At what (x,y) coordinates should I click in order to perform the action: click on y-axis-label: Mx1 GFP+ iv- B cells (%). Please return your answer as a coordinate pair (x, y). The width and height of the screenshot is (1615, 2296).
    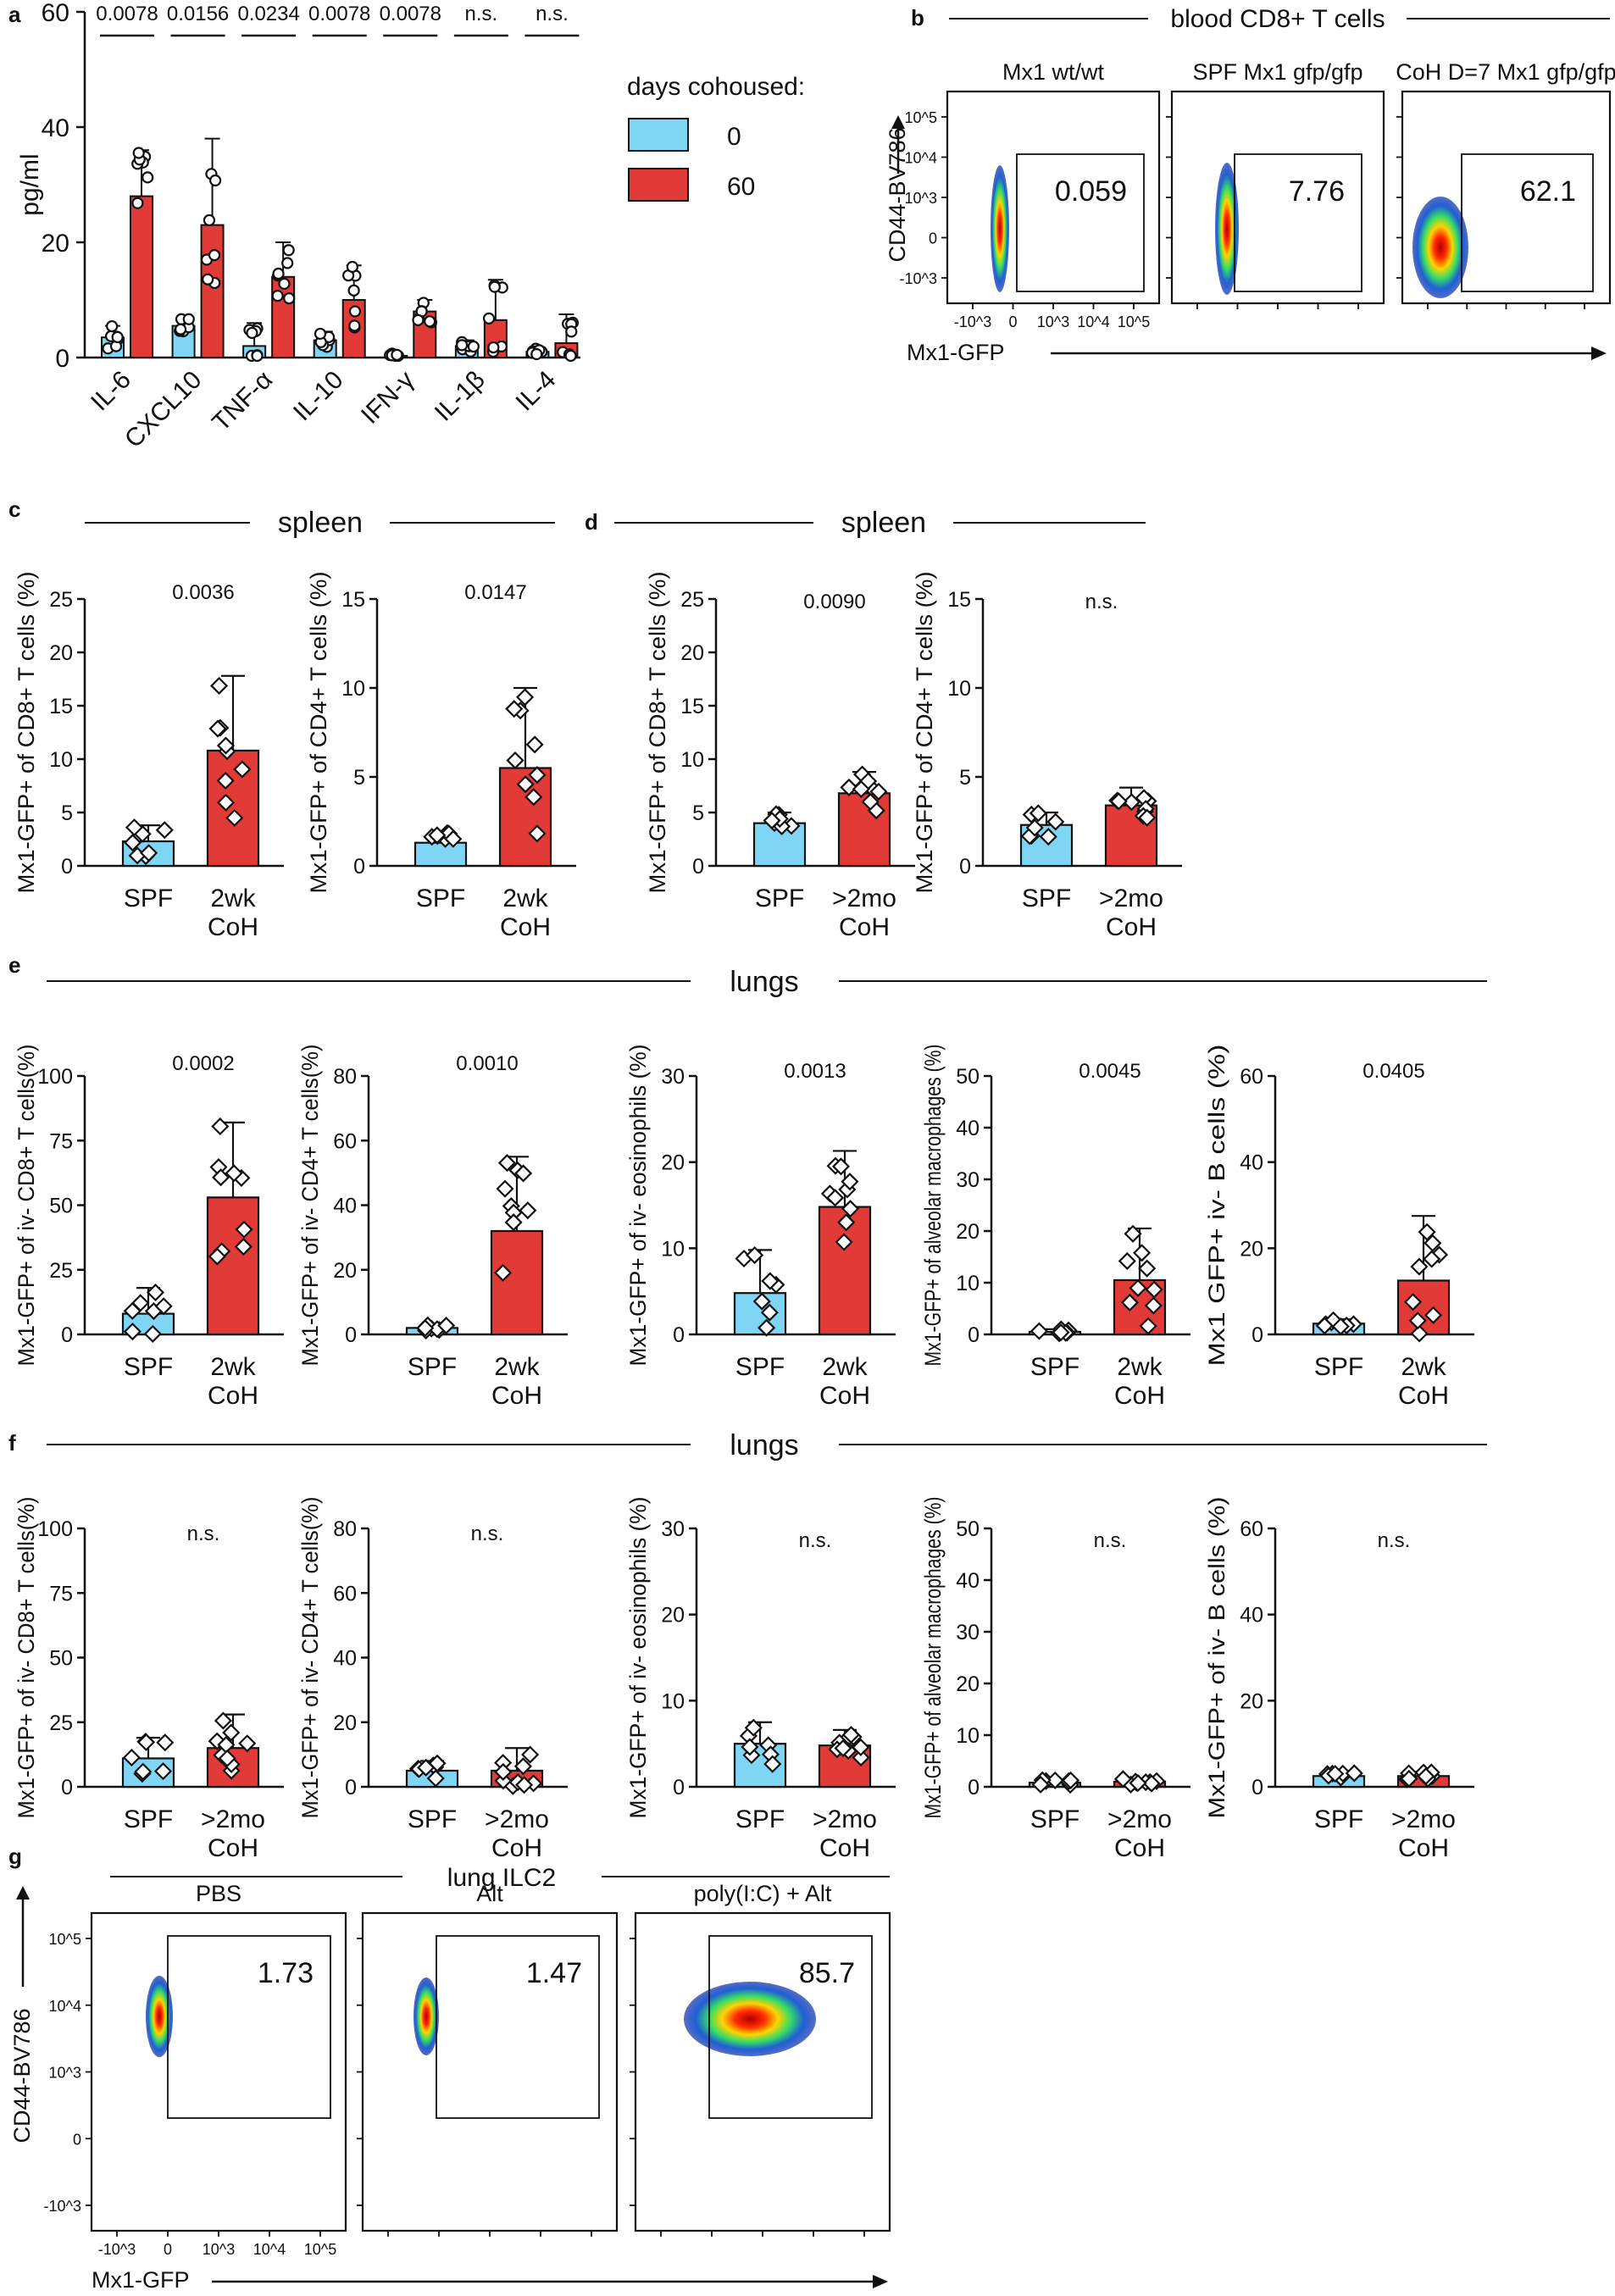
    Looking at the image, I should click on (1216, 1206).